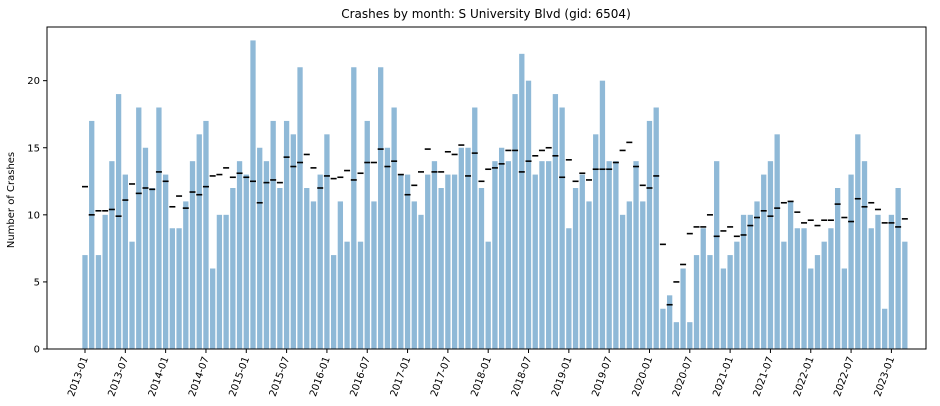 The image size is (940, 406). I want to click on x-tick-label-2018-01: 2018-01, so click(481, 376).